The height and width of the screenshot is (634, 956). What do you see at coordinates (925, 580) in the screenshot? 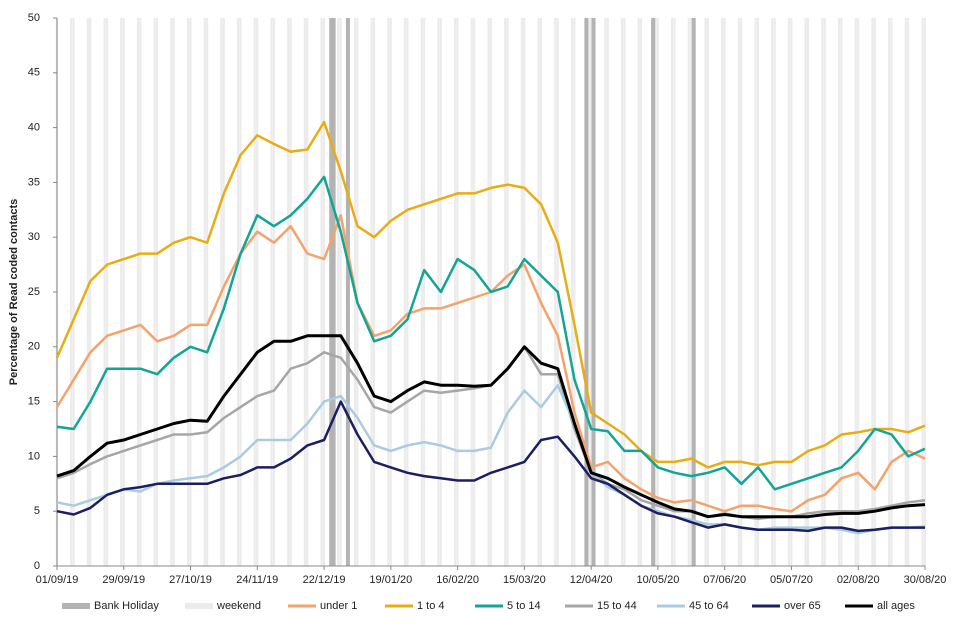
I see `x-tick-label: 30/08/20` at bounding box center [925, 580].